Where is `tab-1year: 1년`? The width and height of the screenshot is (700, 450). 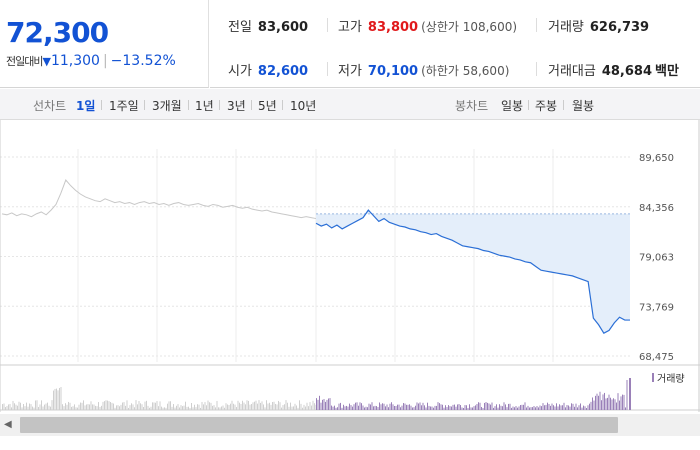 tab-1year: 1년 is located at coordinates (204, 106).